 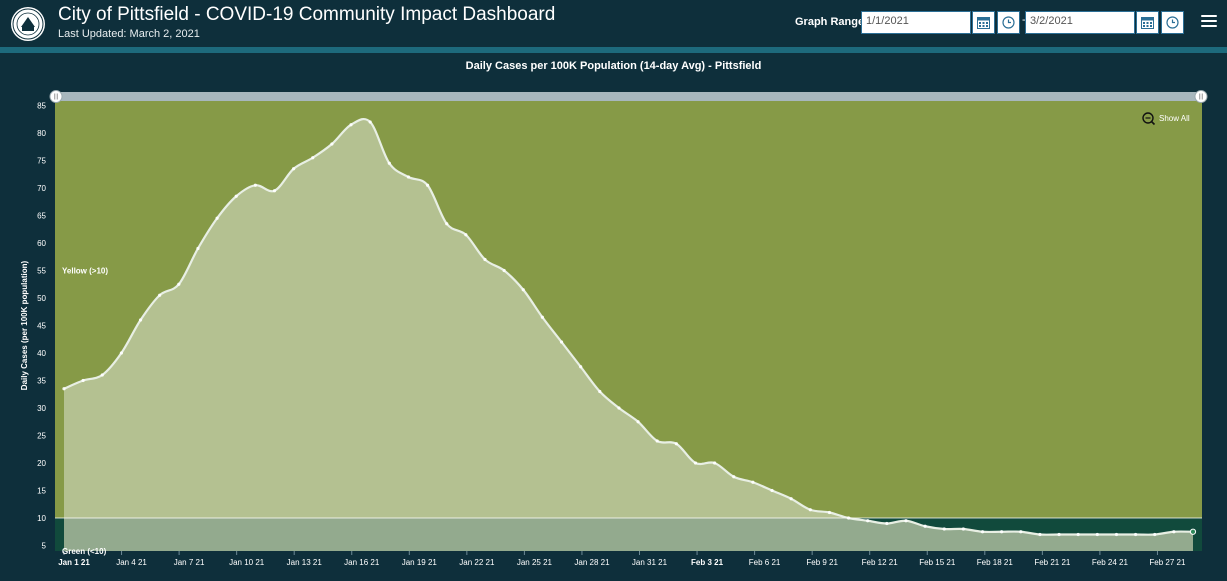 I want to click on range-handle-right, so click(x=1201, y=96).